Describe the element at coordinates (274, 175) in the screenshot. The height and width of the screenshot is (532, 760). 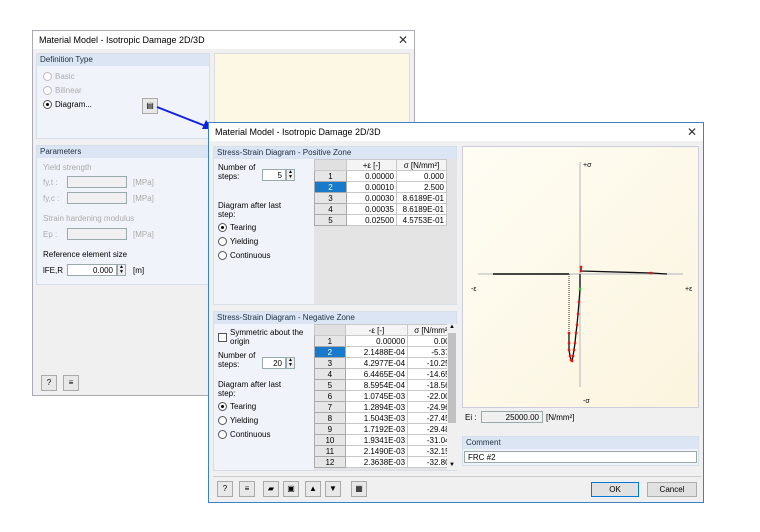
I see `positive-steps-input: 5` at that location.